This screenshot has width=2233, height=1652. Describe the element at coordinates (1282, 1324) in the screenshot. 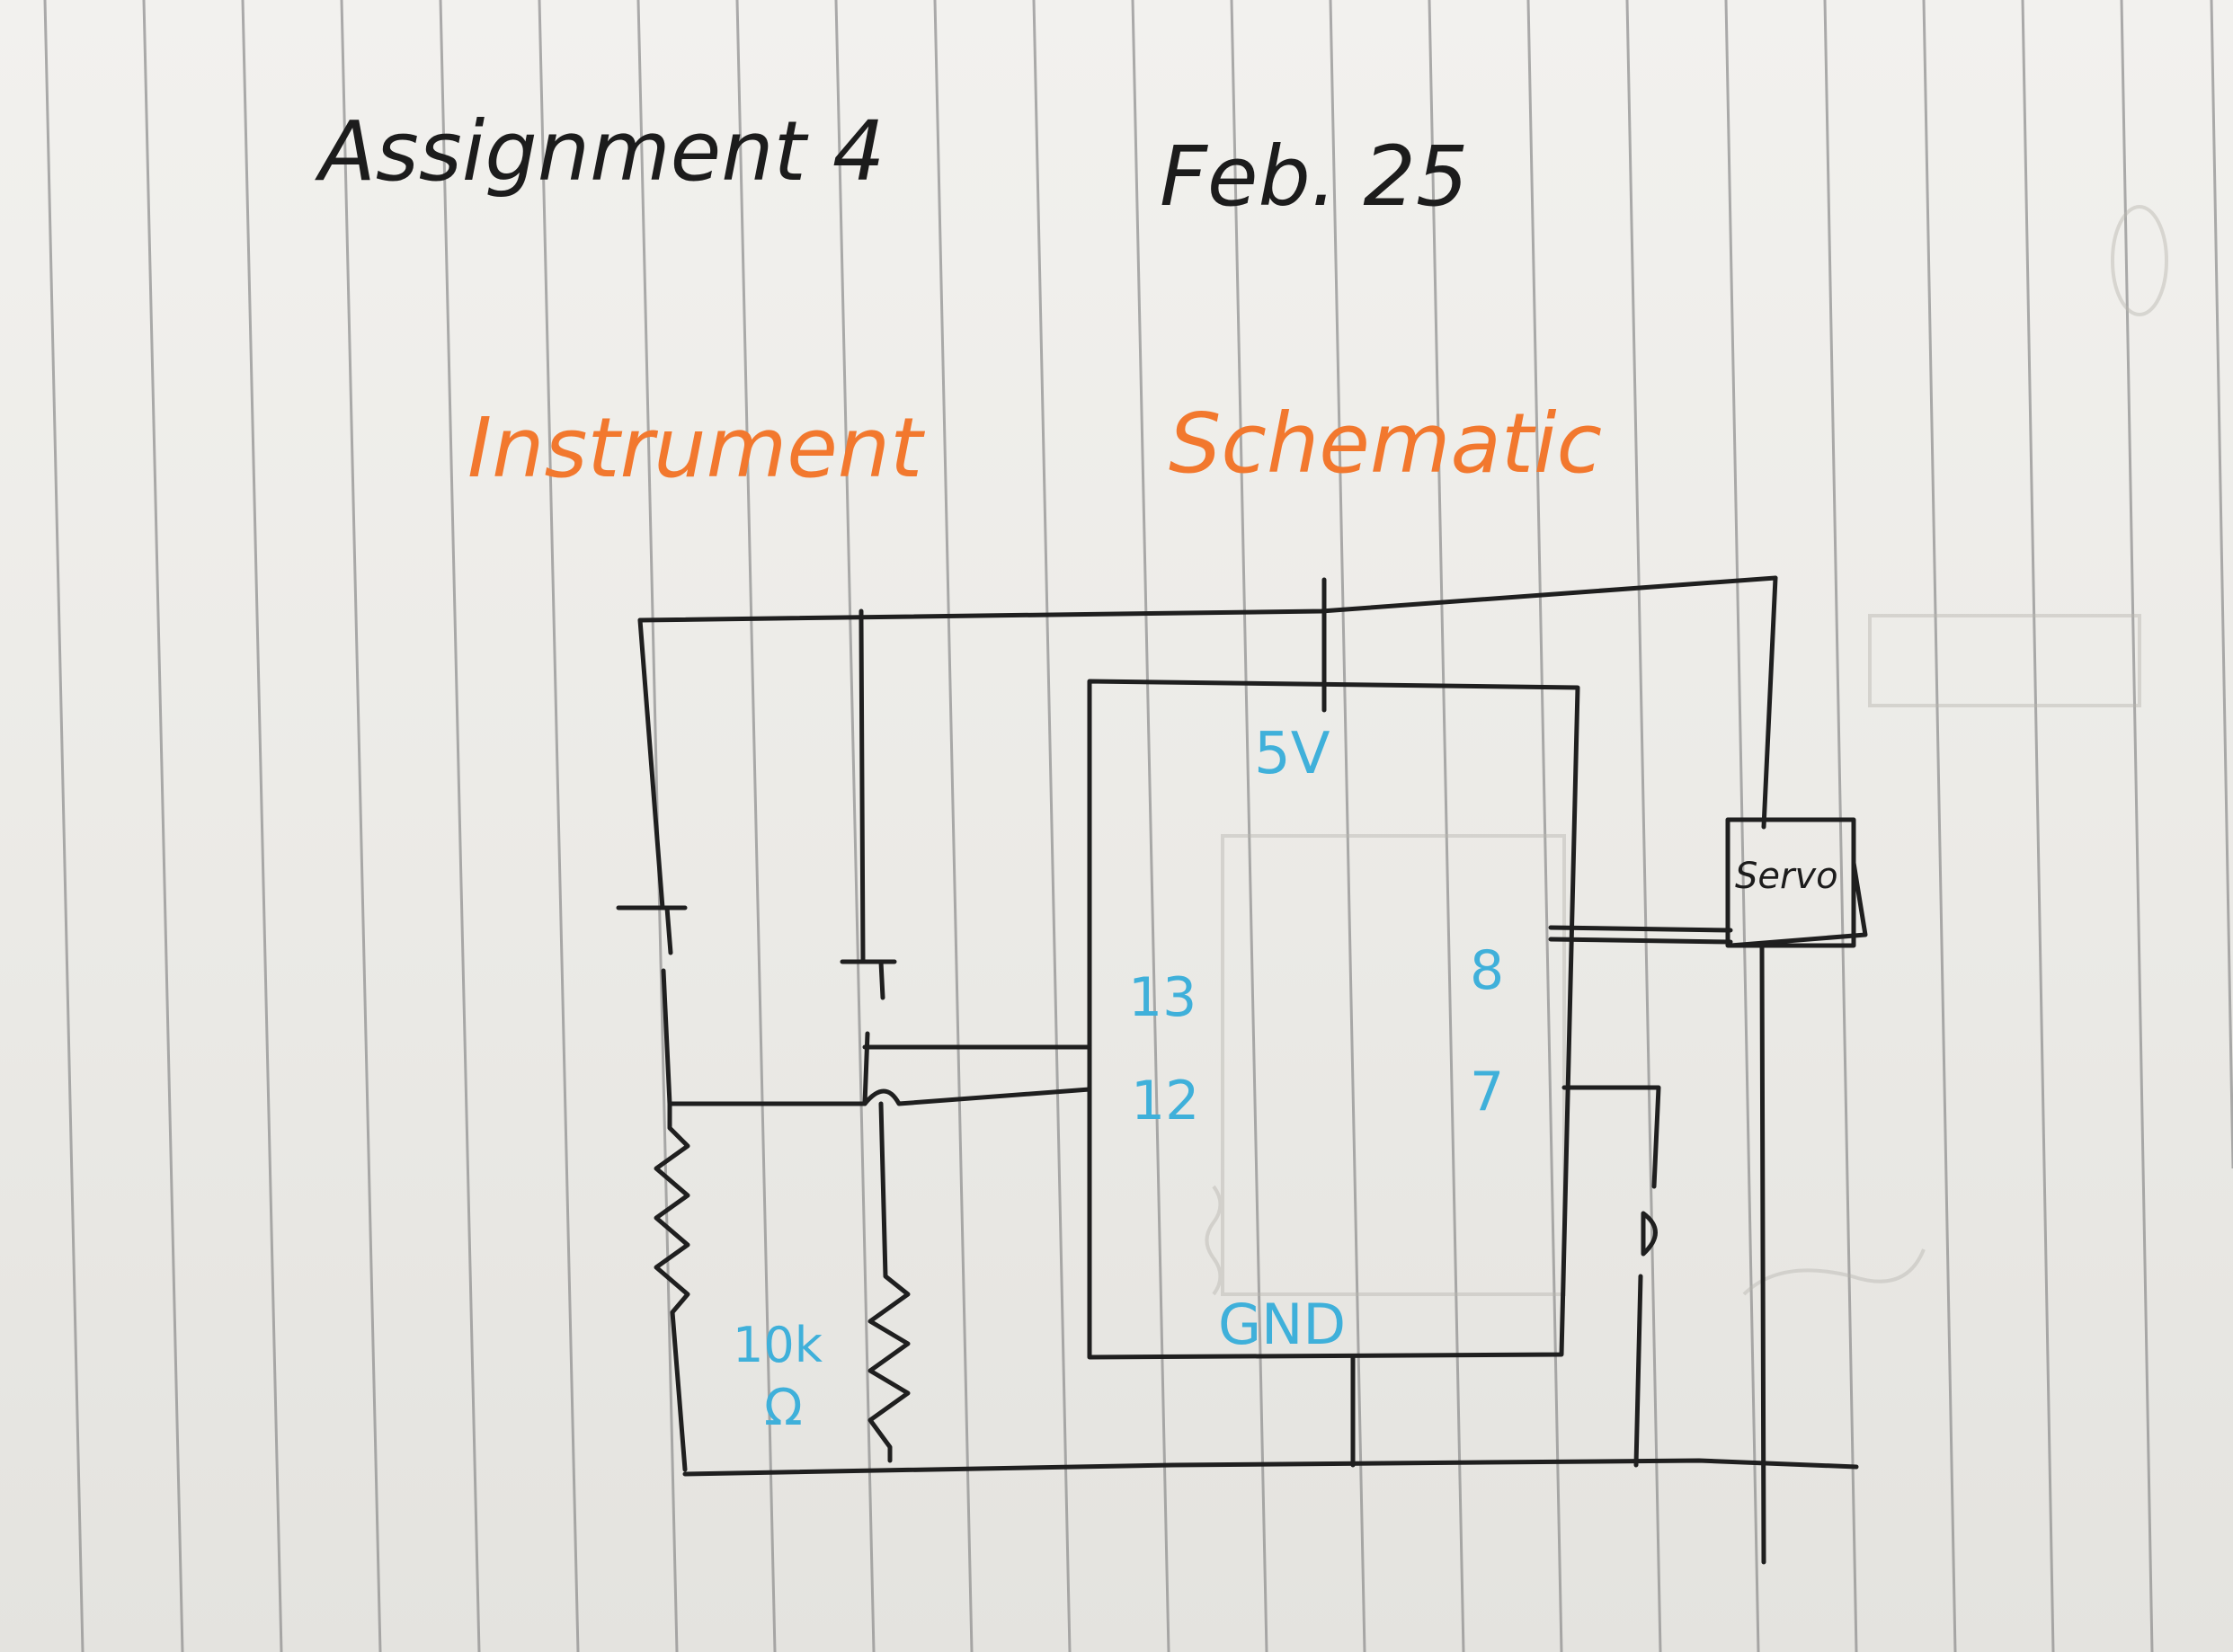

I see `label-gnd: GND` at that location.